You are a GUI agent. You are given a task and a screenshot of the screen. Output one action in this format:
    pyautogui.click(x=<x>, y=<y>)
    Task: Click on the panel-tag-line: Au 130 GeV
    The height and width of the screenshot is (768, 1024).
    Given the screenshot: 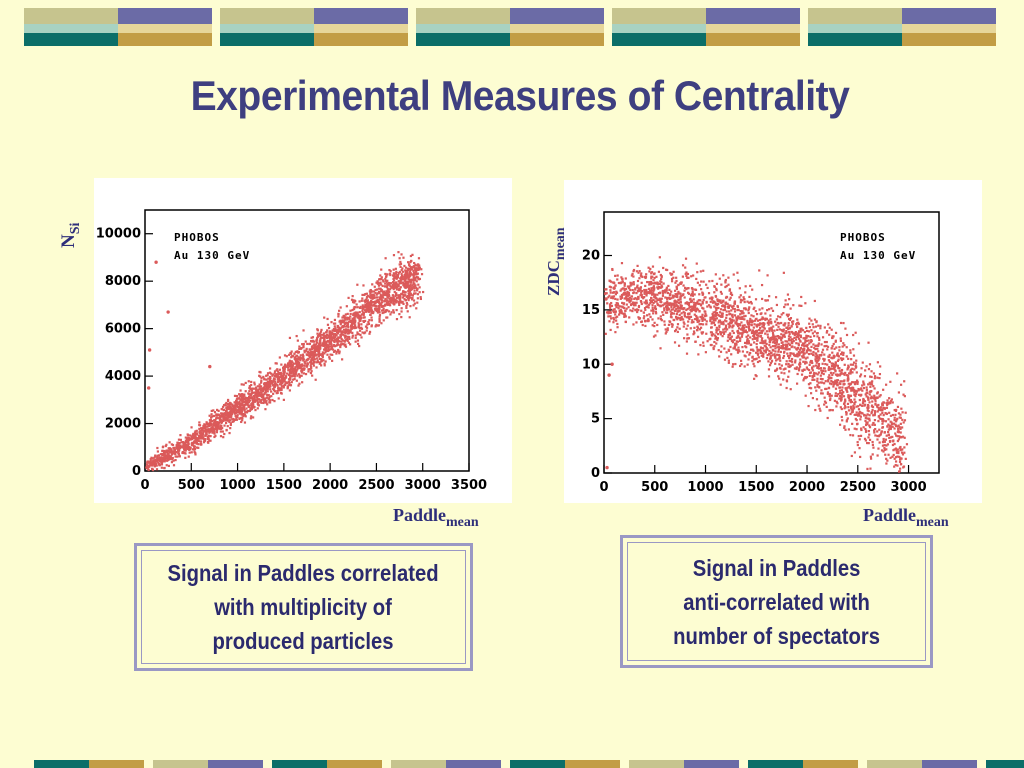 What is the action you would take?
    pyautogui.click(x=212, y=255)
    